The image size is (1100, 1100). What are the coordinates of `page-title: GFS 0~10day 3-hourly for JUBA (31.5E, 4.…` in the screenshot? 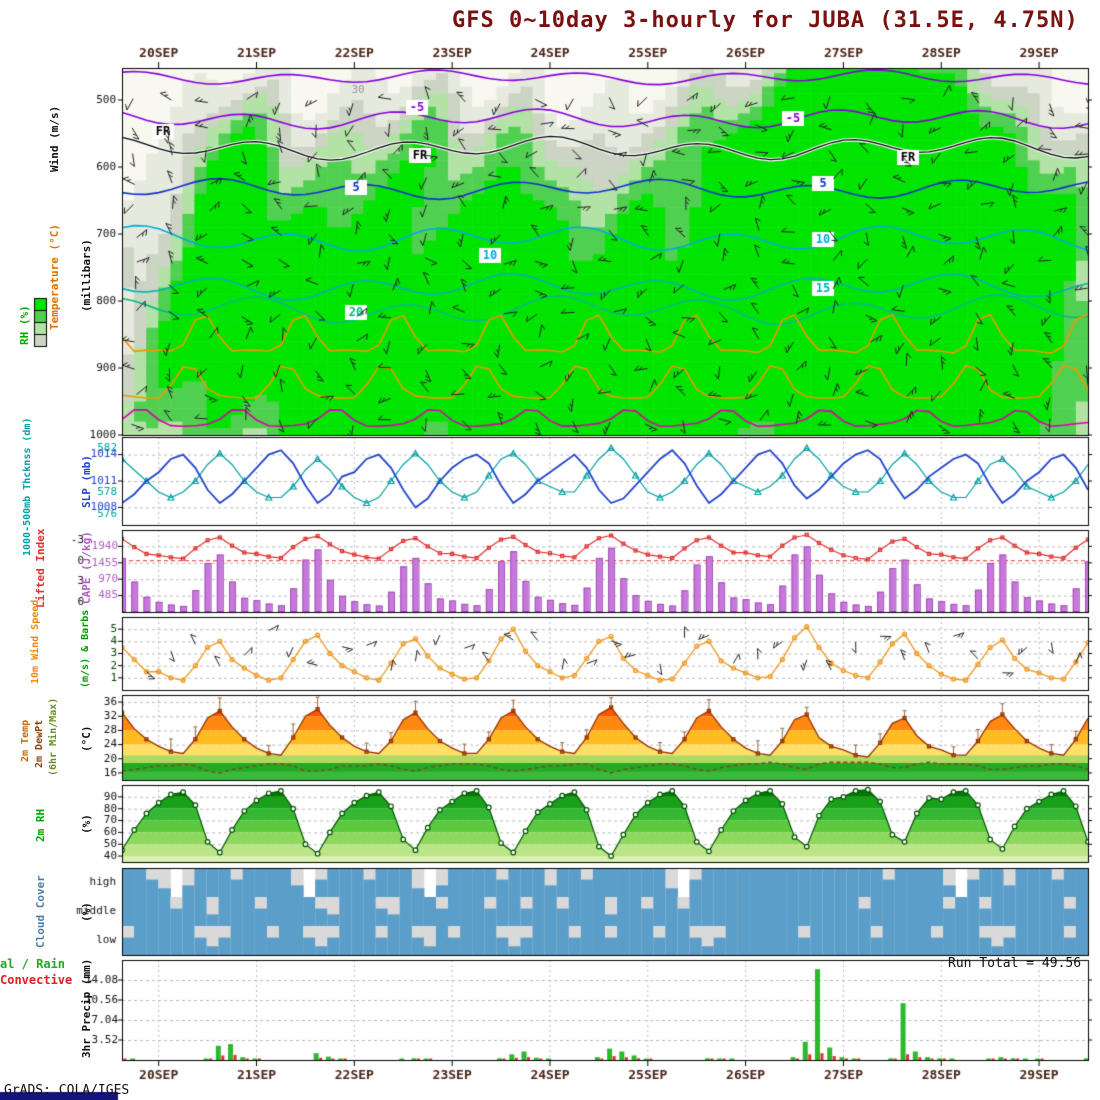 It's located at (765, 20).